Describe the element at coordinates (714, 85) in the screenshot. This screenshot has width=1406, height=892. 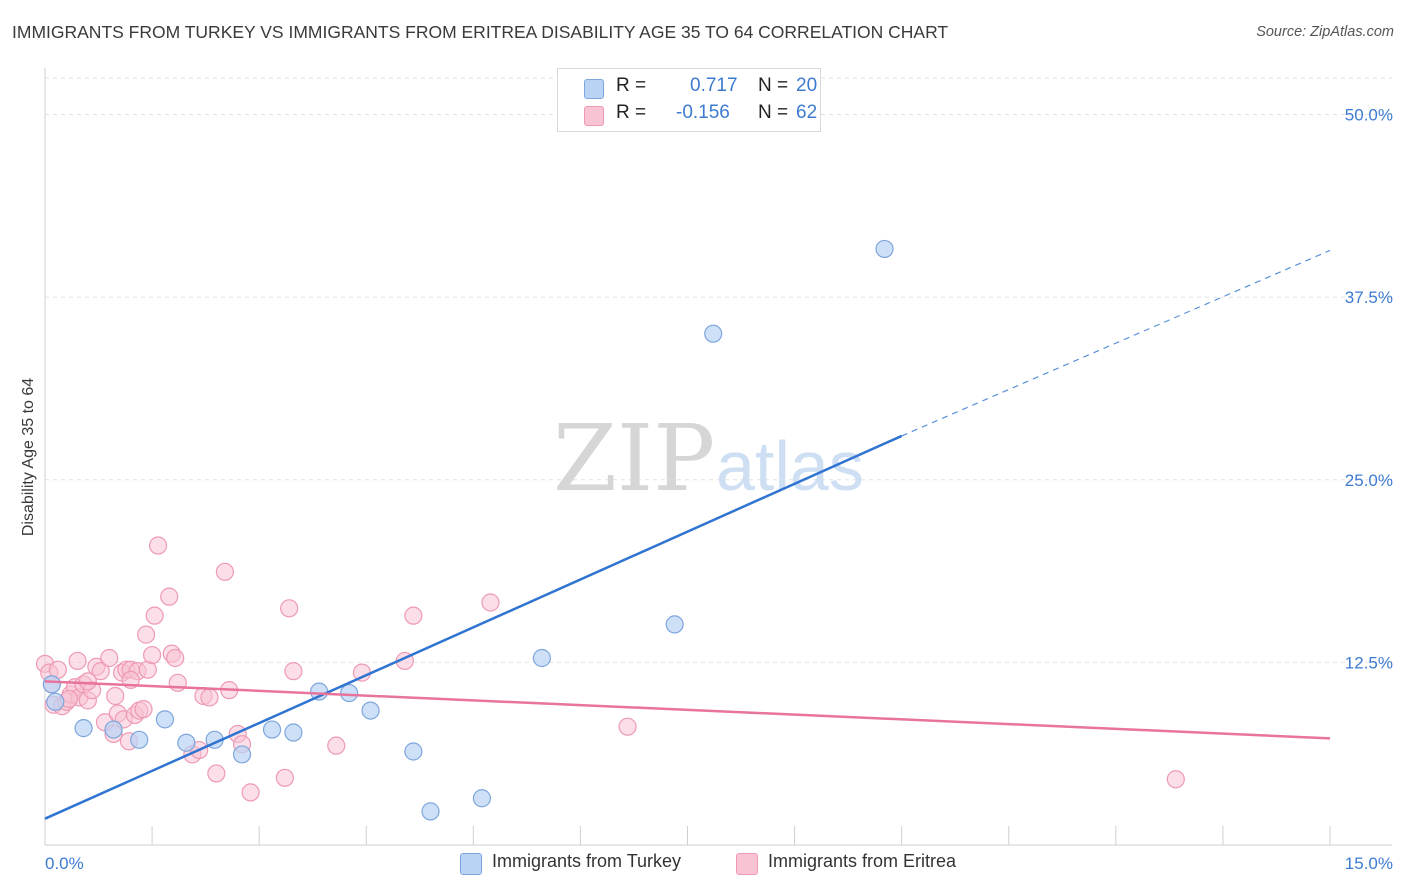
I see `r-value: 0.717` at that location.